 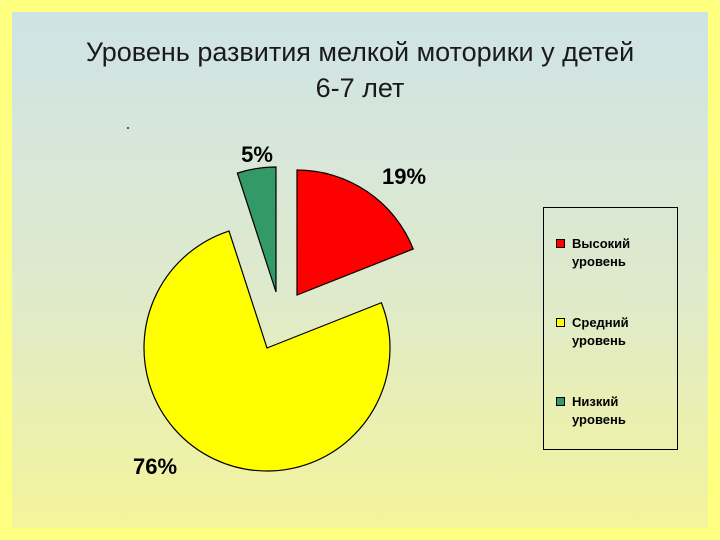 I want to click on legend-item: Высокий уровень, so click(x=614, y=253).